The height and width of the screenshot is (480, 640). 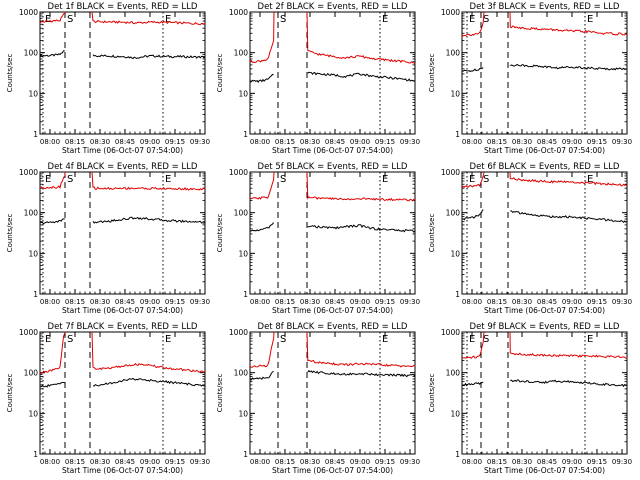 I want to click on chart-title: Det 9f BLACK = Events, RED = LLD, so click(x=545, y=327).